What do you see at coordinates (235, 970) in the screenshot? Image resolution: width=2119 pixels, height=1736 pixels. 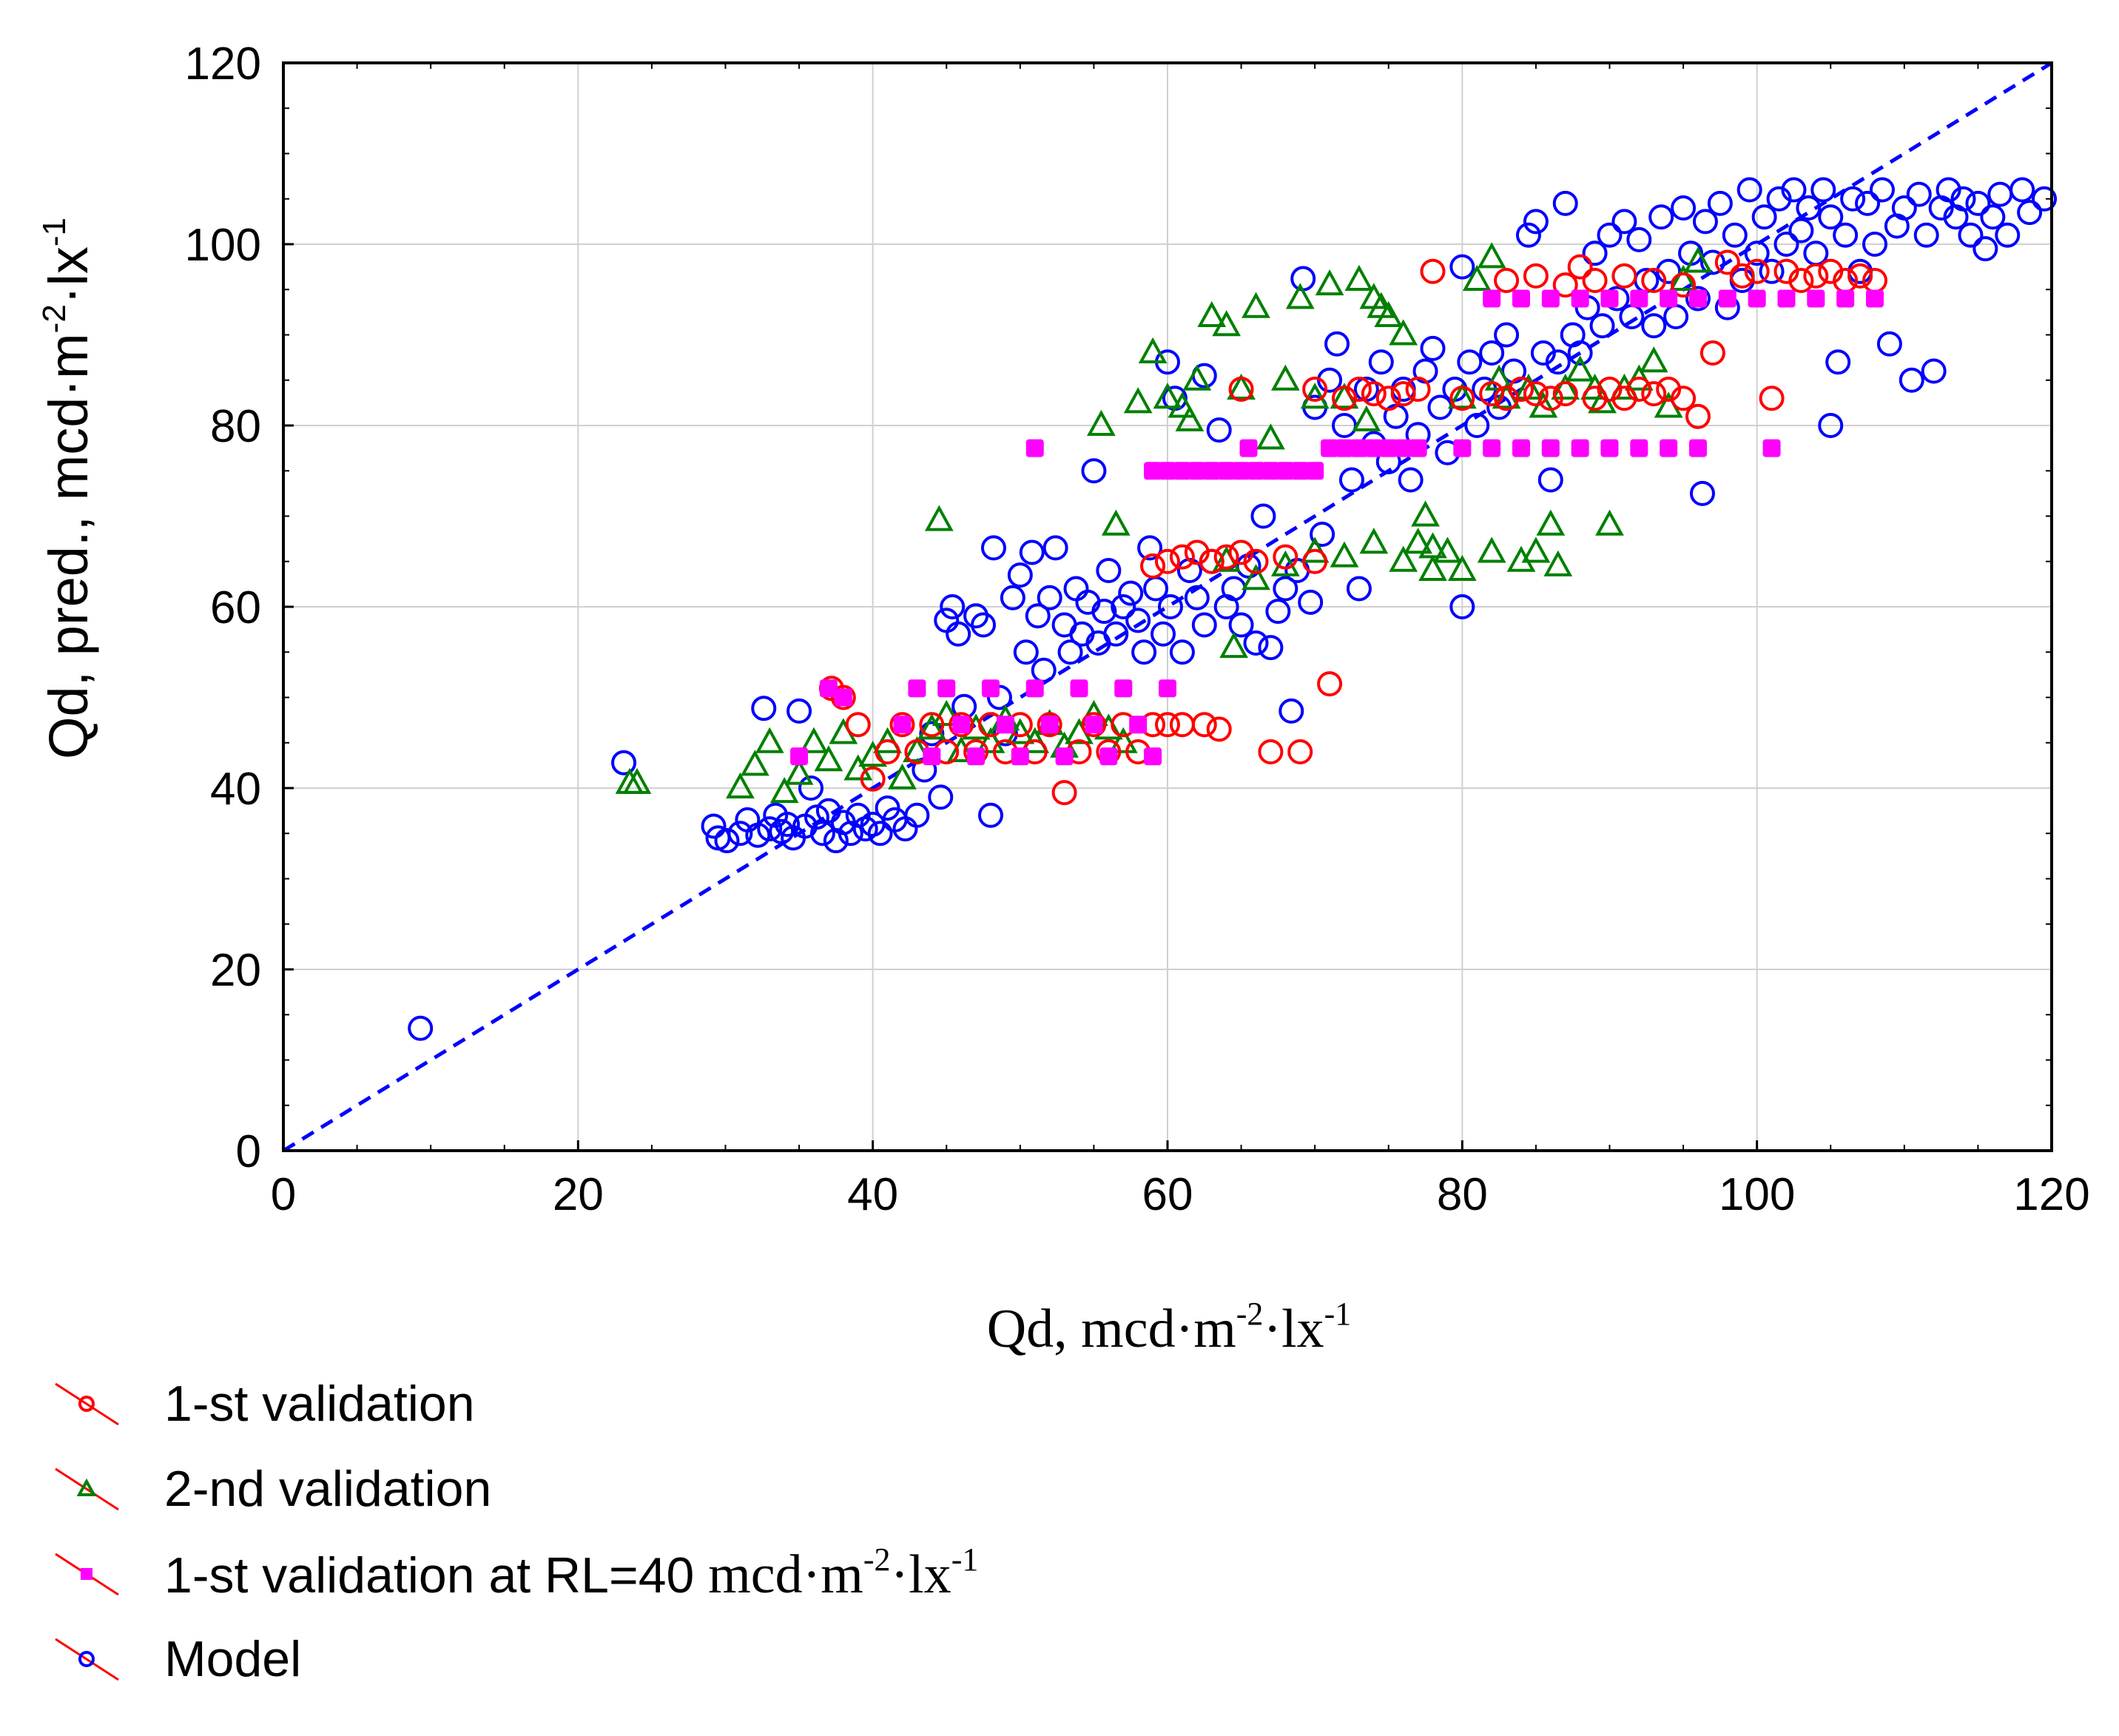 I see `y-tick-label: 20` at bounding box center [235, 970].